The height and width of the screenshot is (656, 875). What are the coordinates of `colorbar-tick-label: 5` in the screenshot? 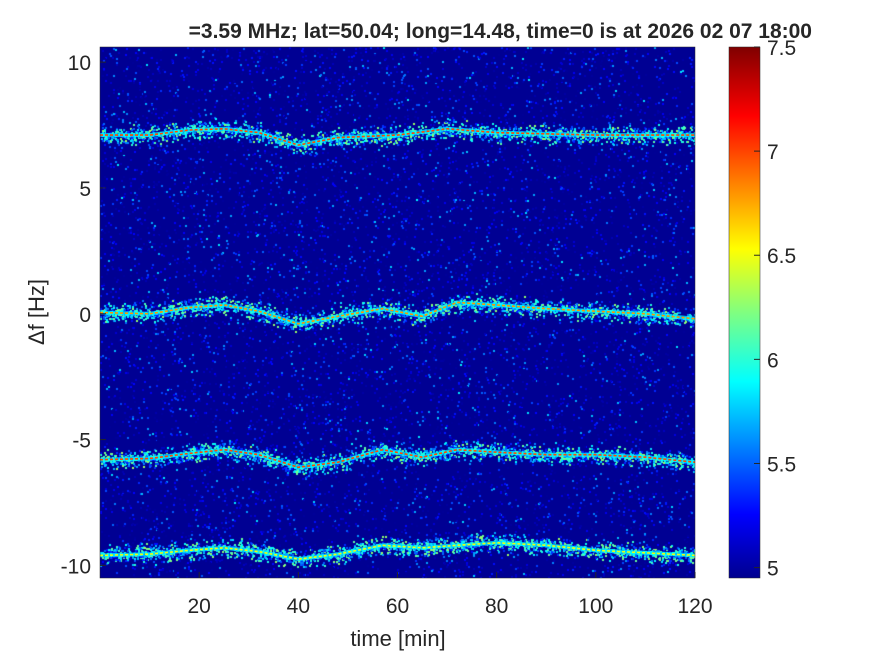 It's located at (773, 569).